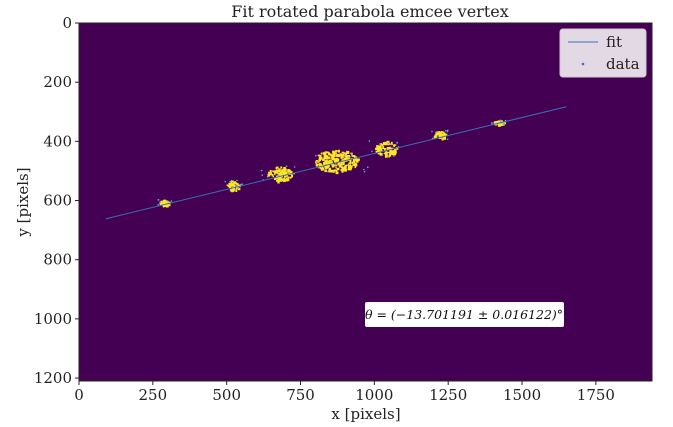 The width and height of the screenshot is (673, 427). Describe the element at coordinates (448, 395) in the screenshot. I see `x-tick-label: 1250` at that location.